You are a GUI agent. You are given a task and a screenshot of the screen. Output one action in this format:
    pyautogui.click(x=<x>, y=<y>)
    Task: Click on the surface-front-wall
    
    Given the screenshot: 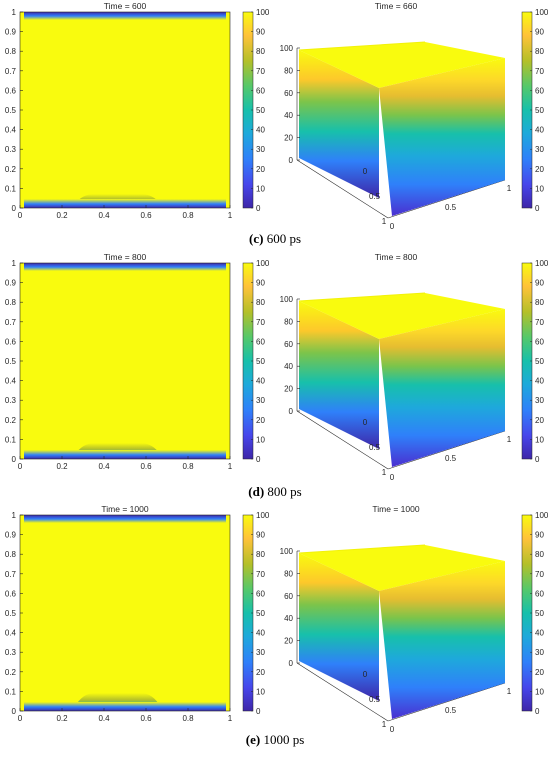 What is the action you would take?
    pyautogui.click(x=442, y=388)
    